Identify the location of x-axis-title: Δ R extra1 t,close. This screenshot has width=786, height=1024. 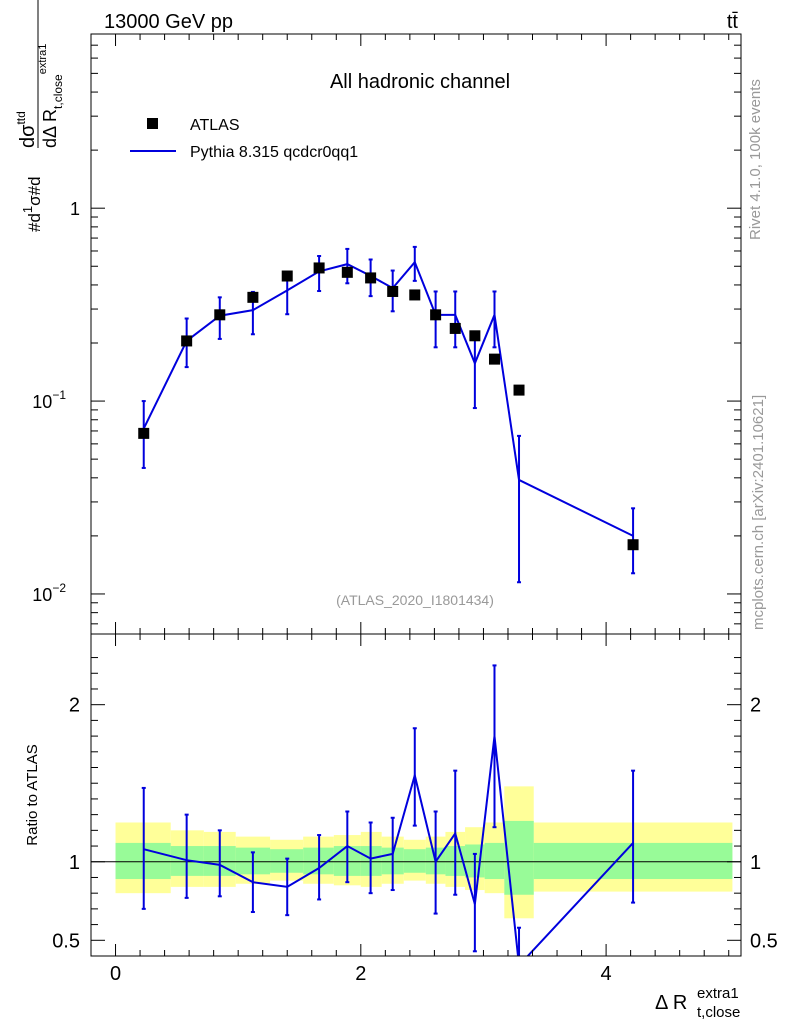
(697, 1003).